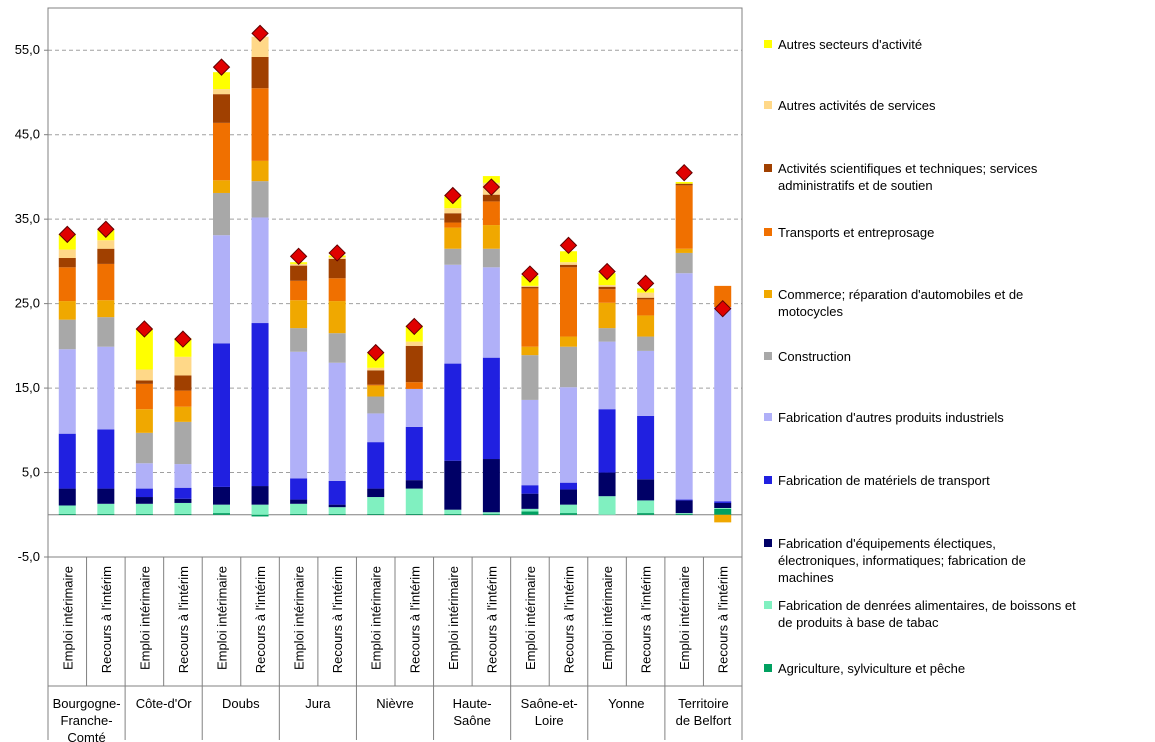  I want to click on group-label: Nièvre, so click(395, 703).